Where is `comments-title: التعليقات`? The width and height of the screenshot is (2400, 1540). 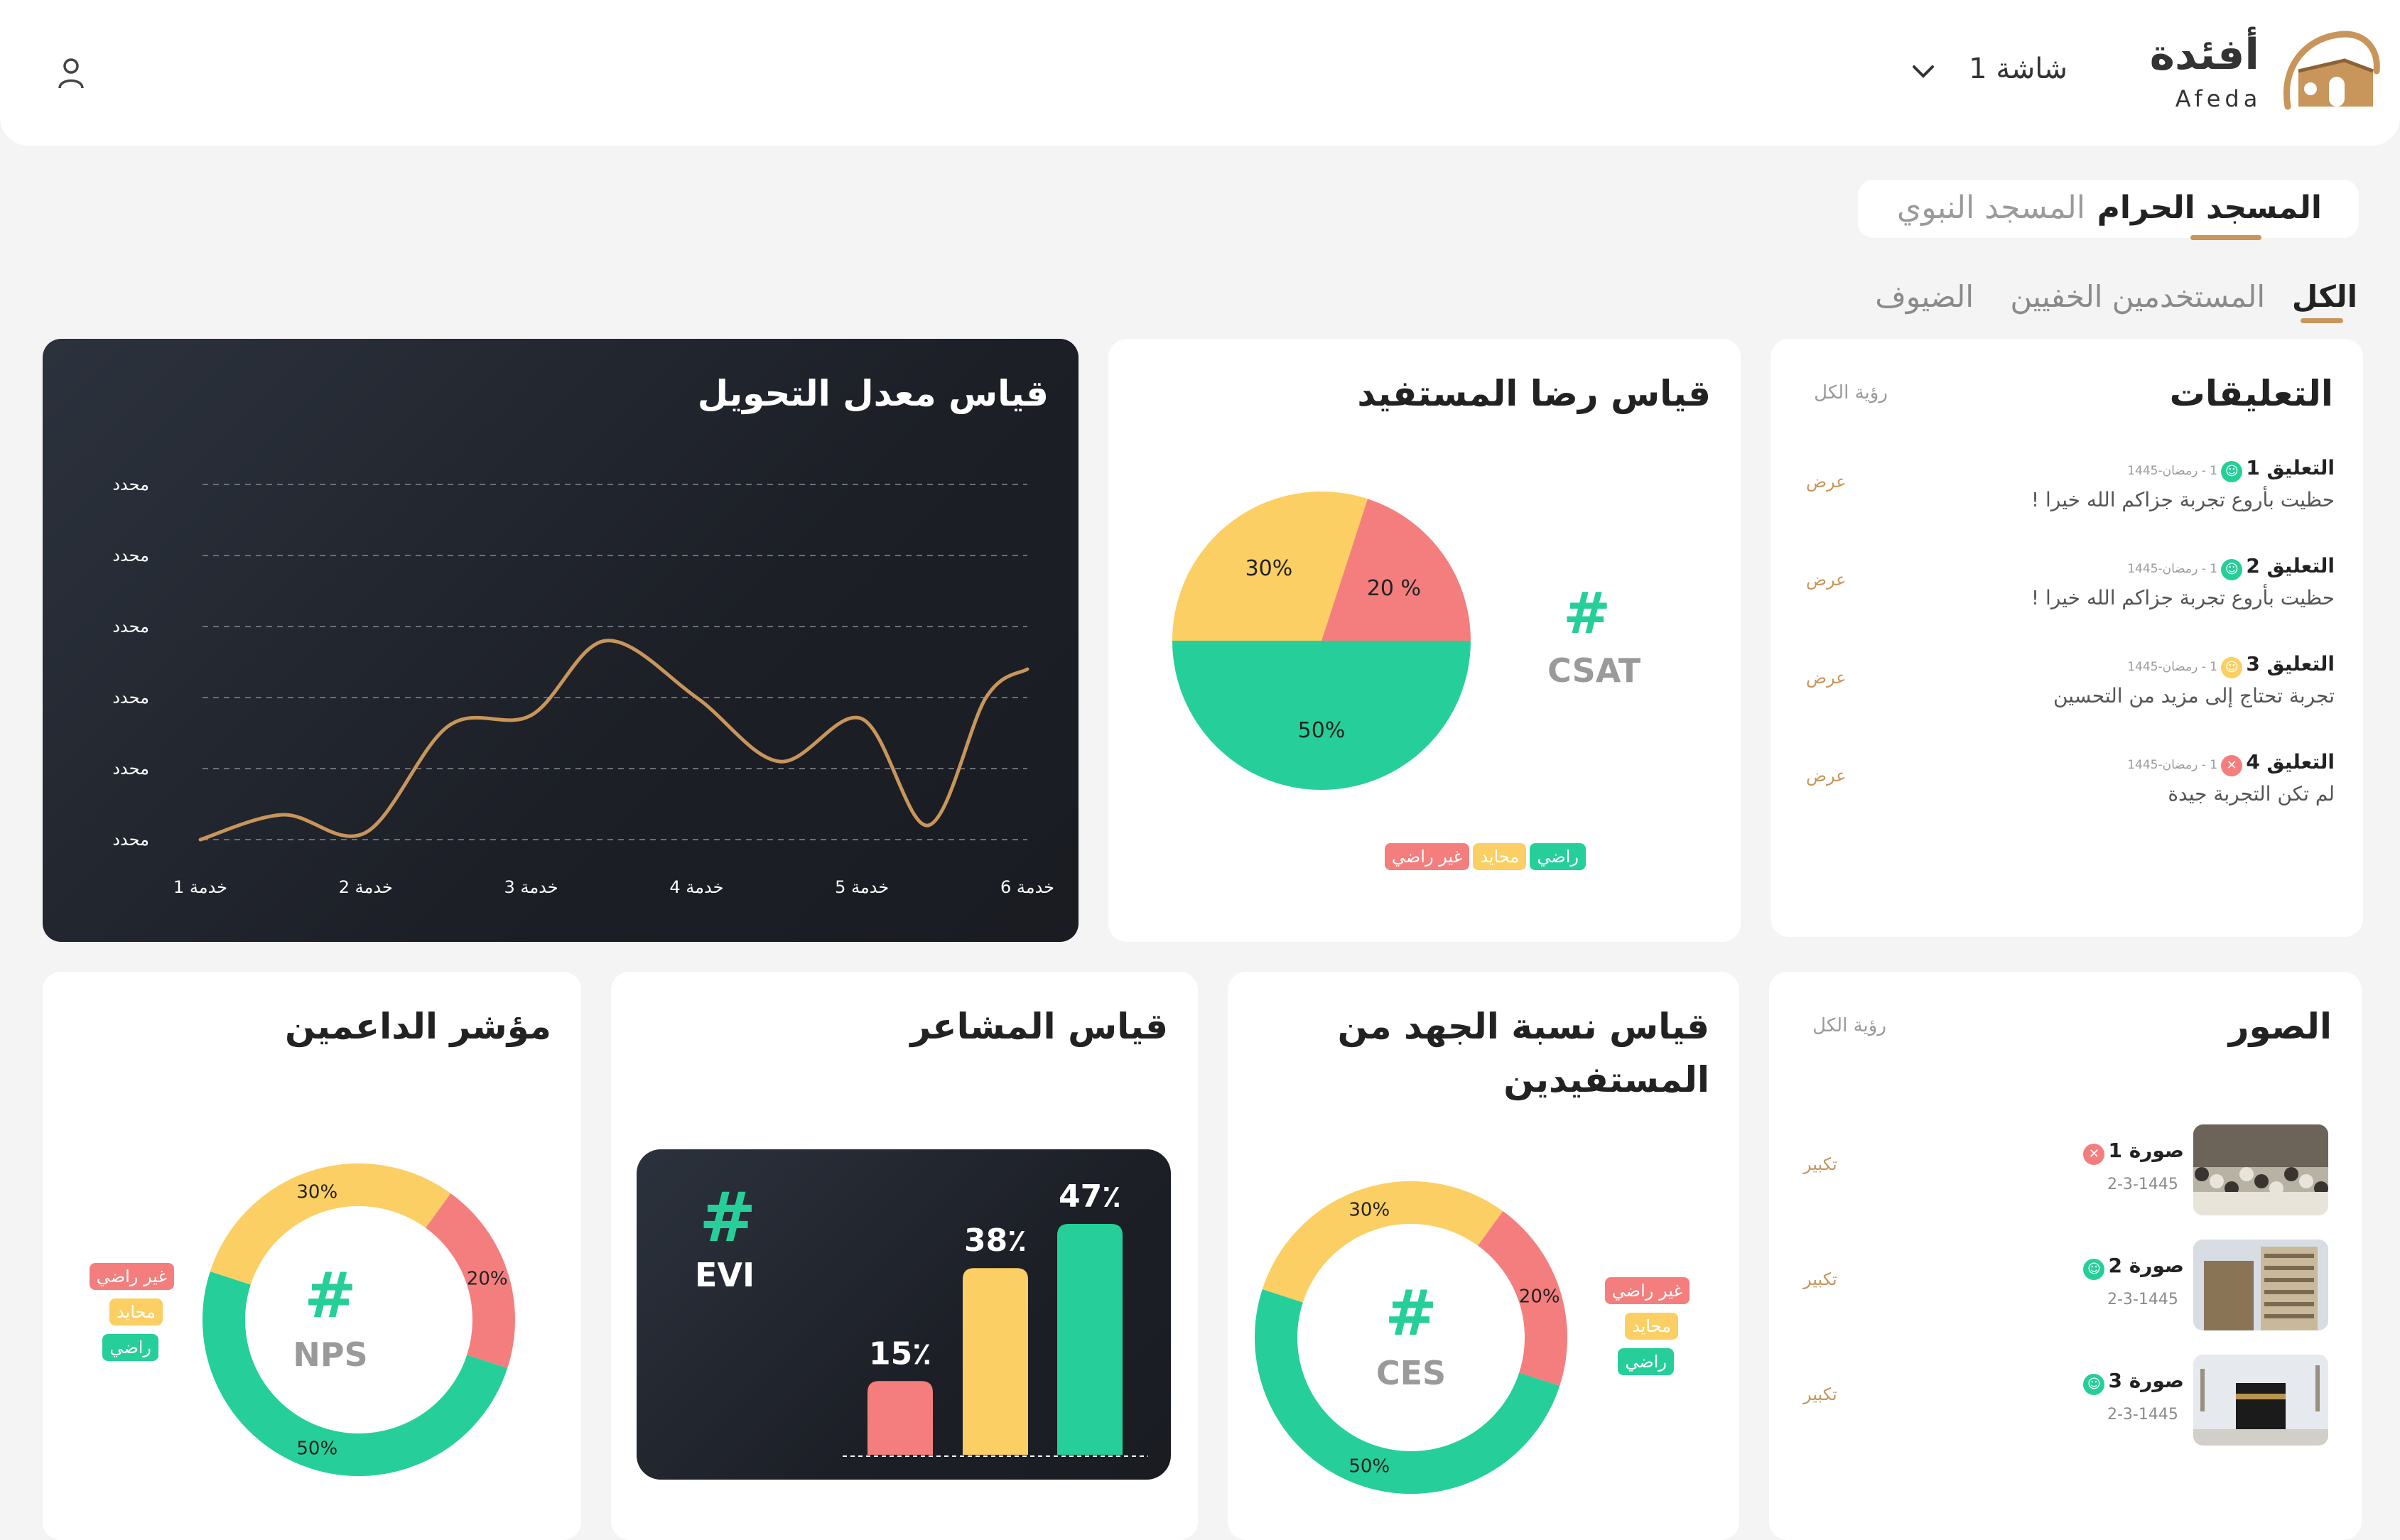 comments-title: التعليقات is located at coordinates (2251, 394).